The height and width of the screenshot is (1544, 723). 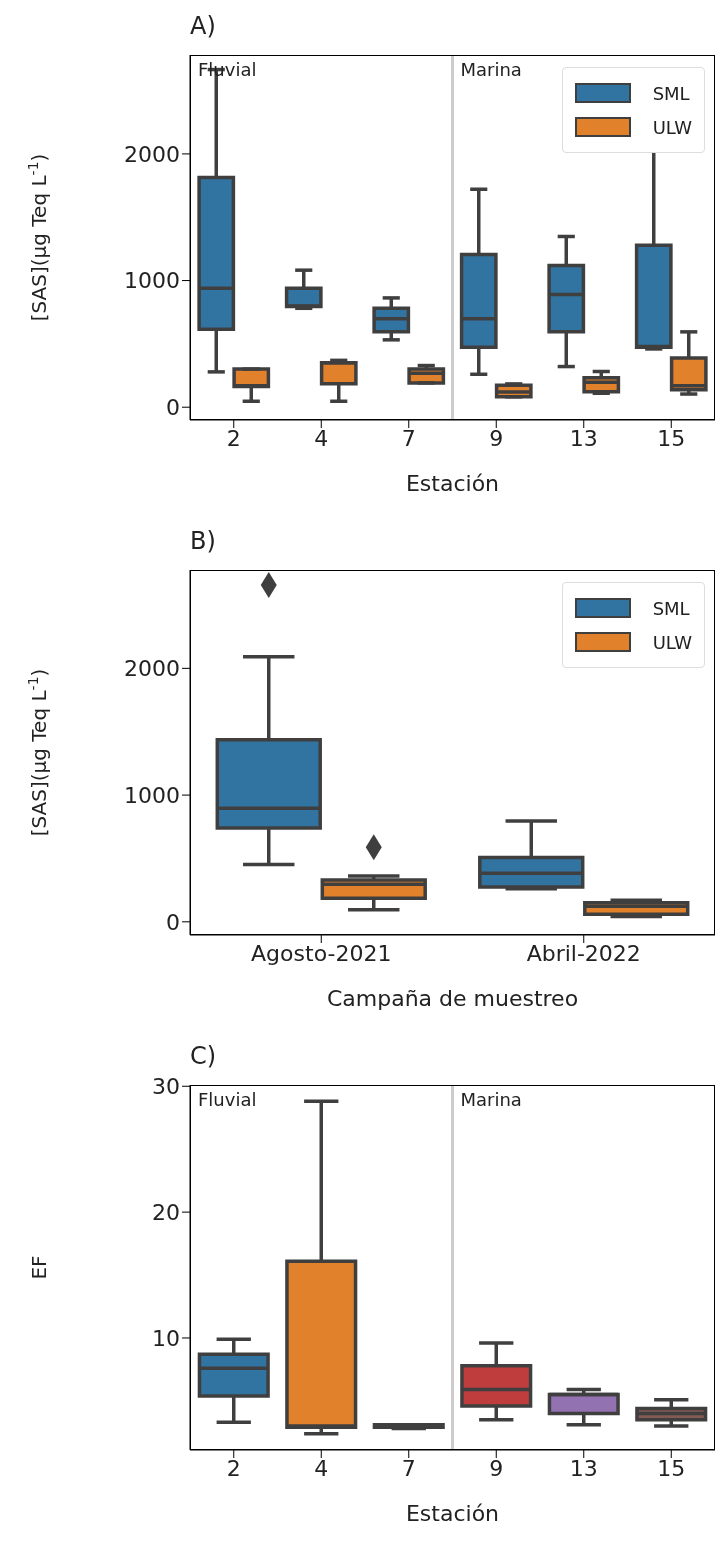 What do you see at coordinates (166, 1338) in the screenshot?
I see `y-tick-label: 10` at bounding box center [166, 1338].